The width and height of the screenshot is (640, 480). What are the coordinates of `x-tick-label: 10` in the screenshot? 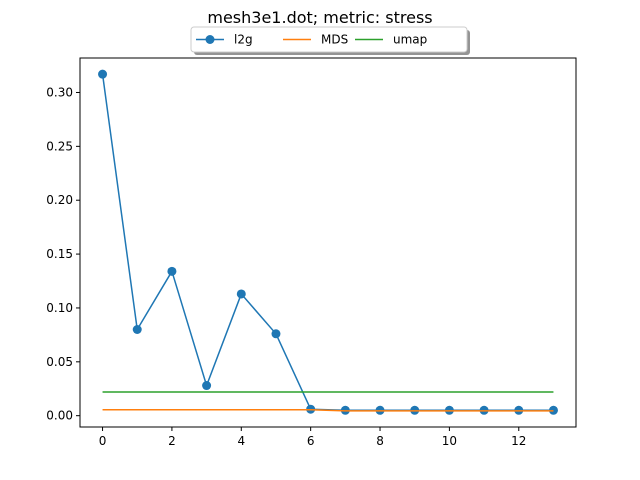 It's located at (449, 441).